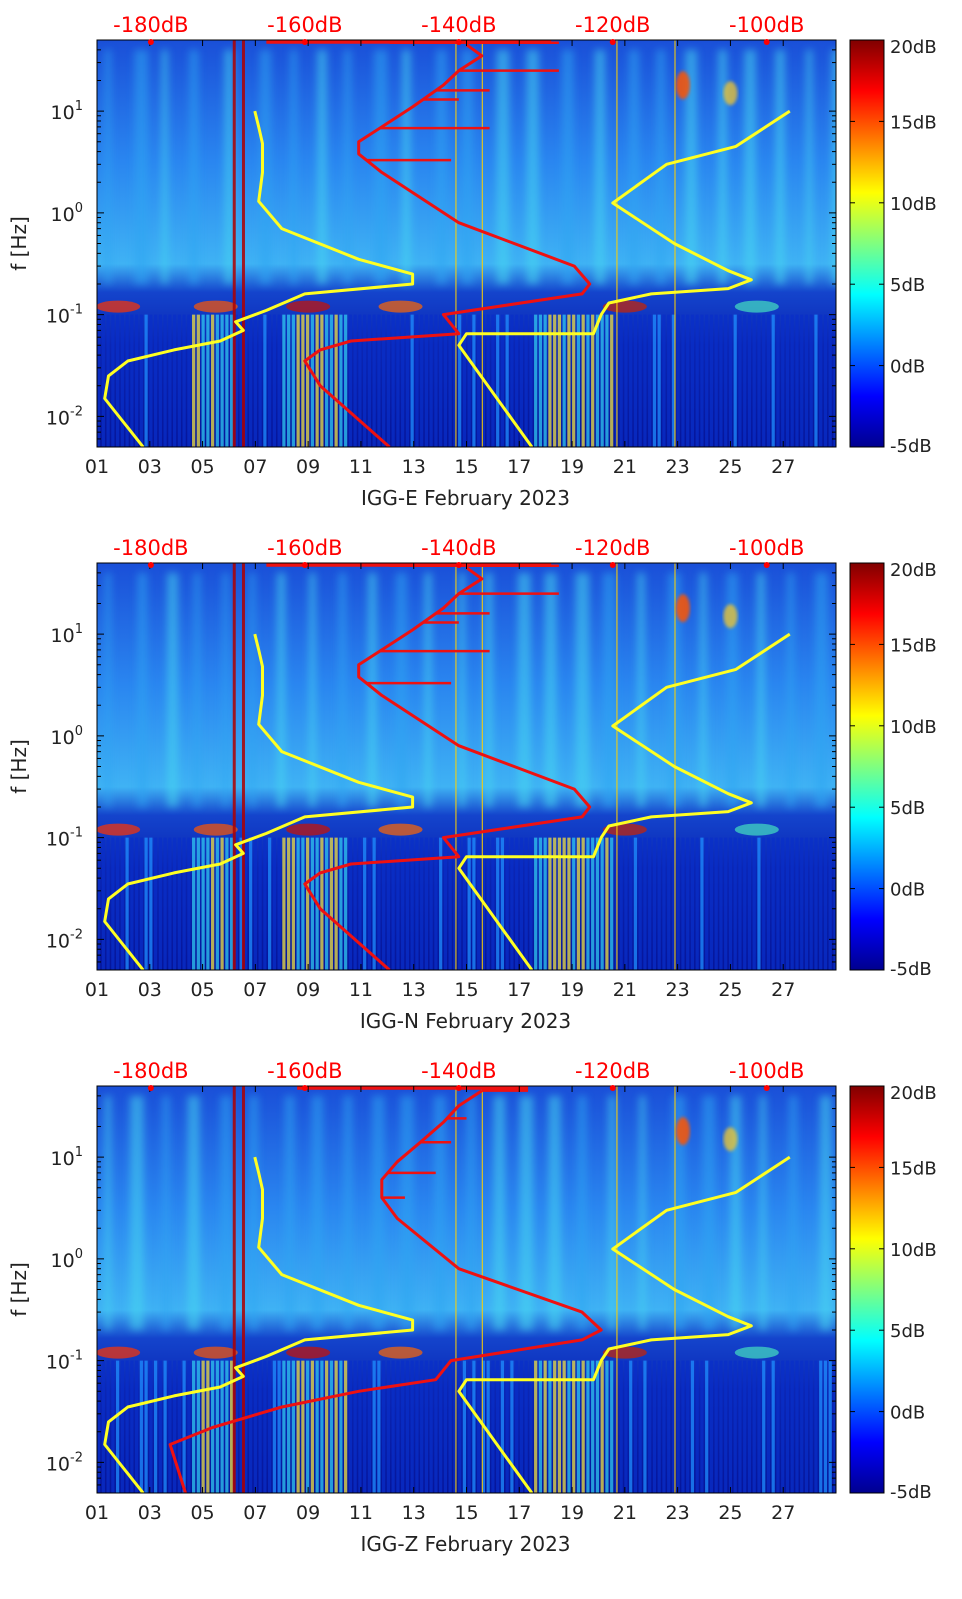  I want to click on x-tick-label: 23, so click(678, 990).